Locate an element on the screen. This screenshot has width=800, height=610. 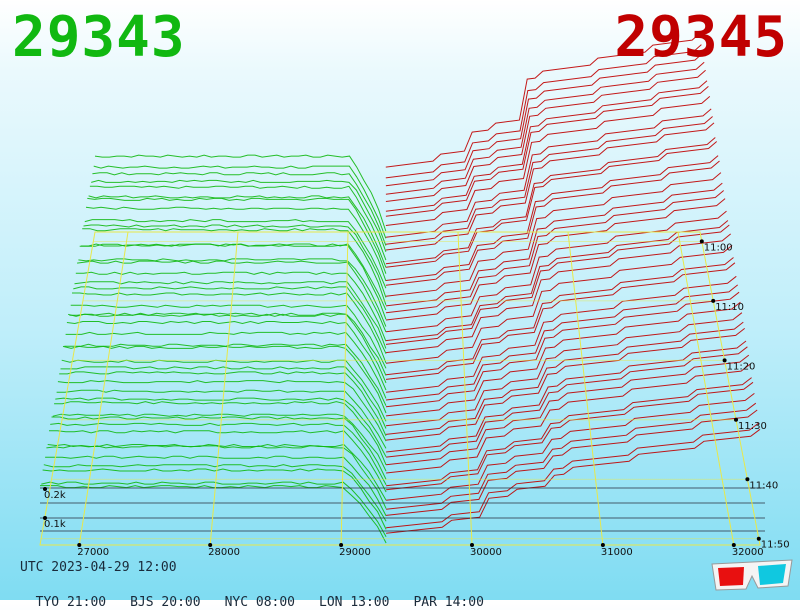
time-tick-label: 11:30 is located at coordinates (752, 426).